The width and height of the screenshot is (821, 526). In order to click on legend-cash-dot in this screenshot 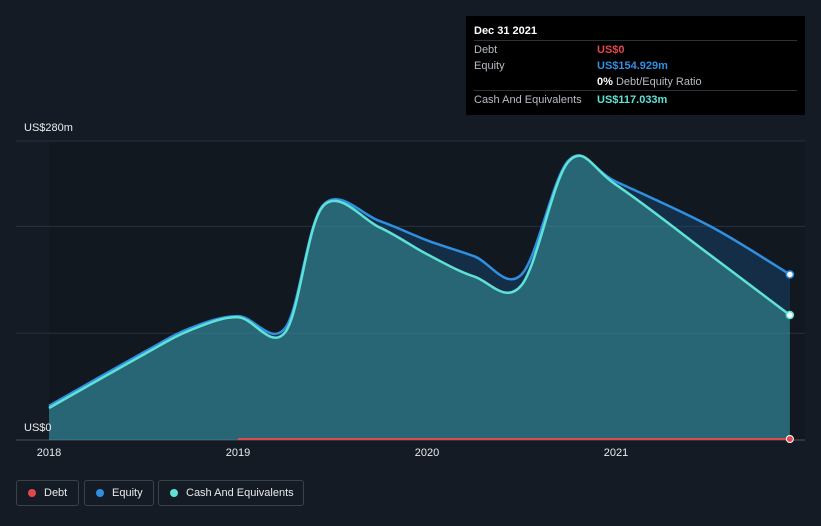, I will do `click(174, 493)`.